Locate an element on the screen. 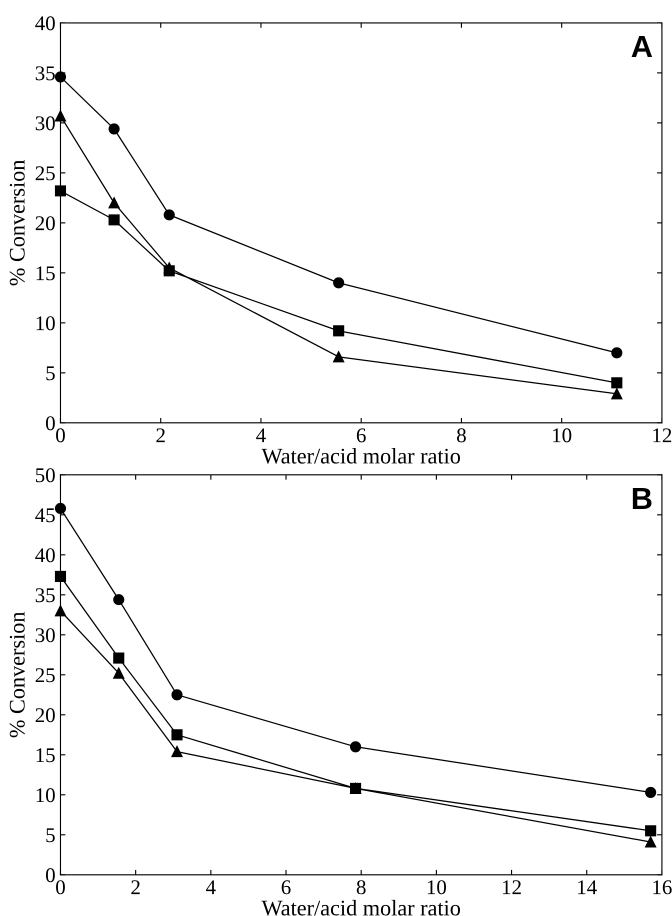 Image resolution: width=672 pixels, height=916 pixels. x-tick-label: 14 is located at coordinates (587, 887).